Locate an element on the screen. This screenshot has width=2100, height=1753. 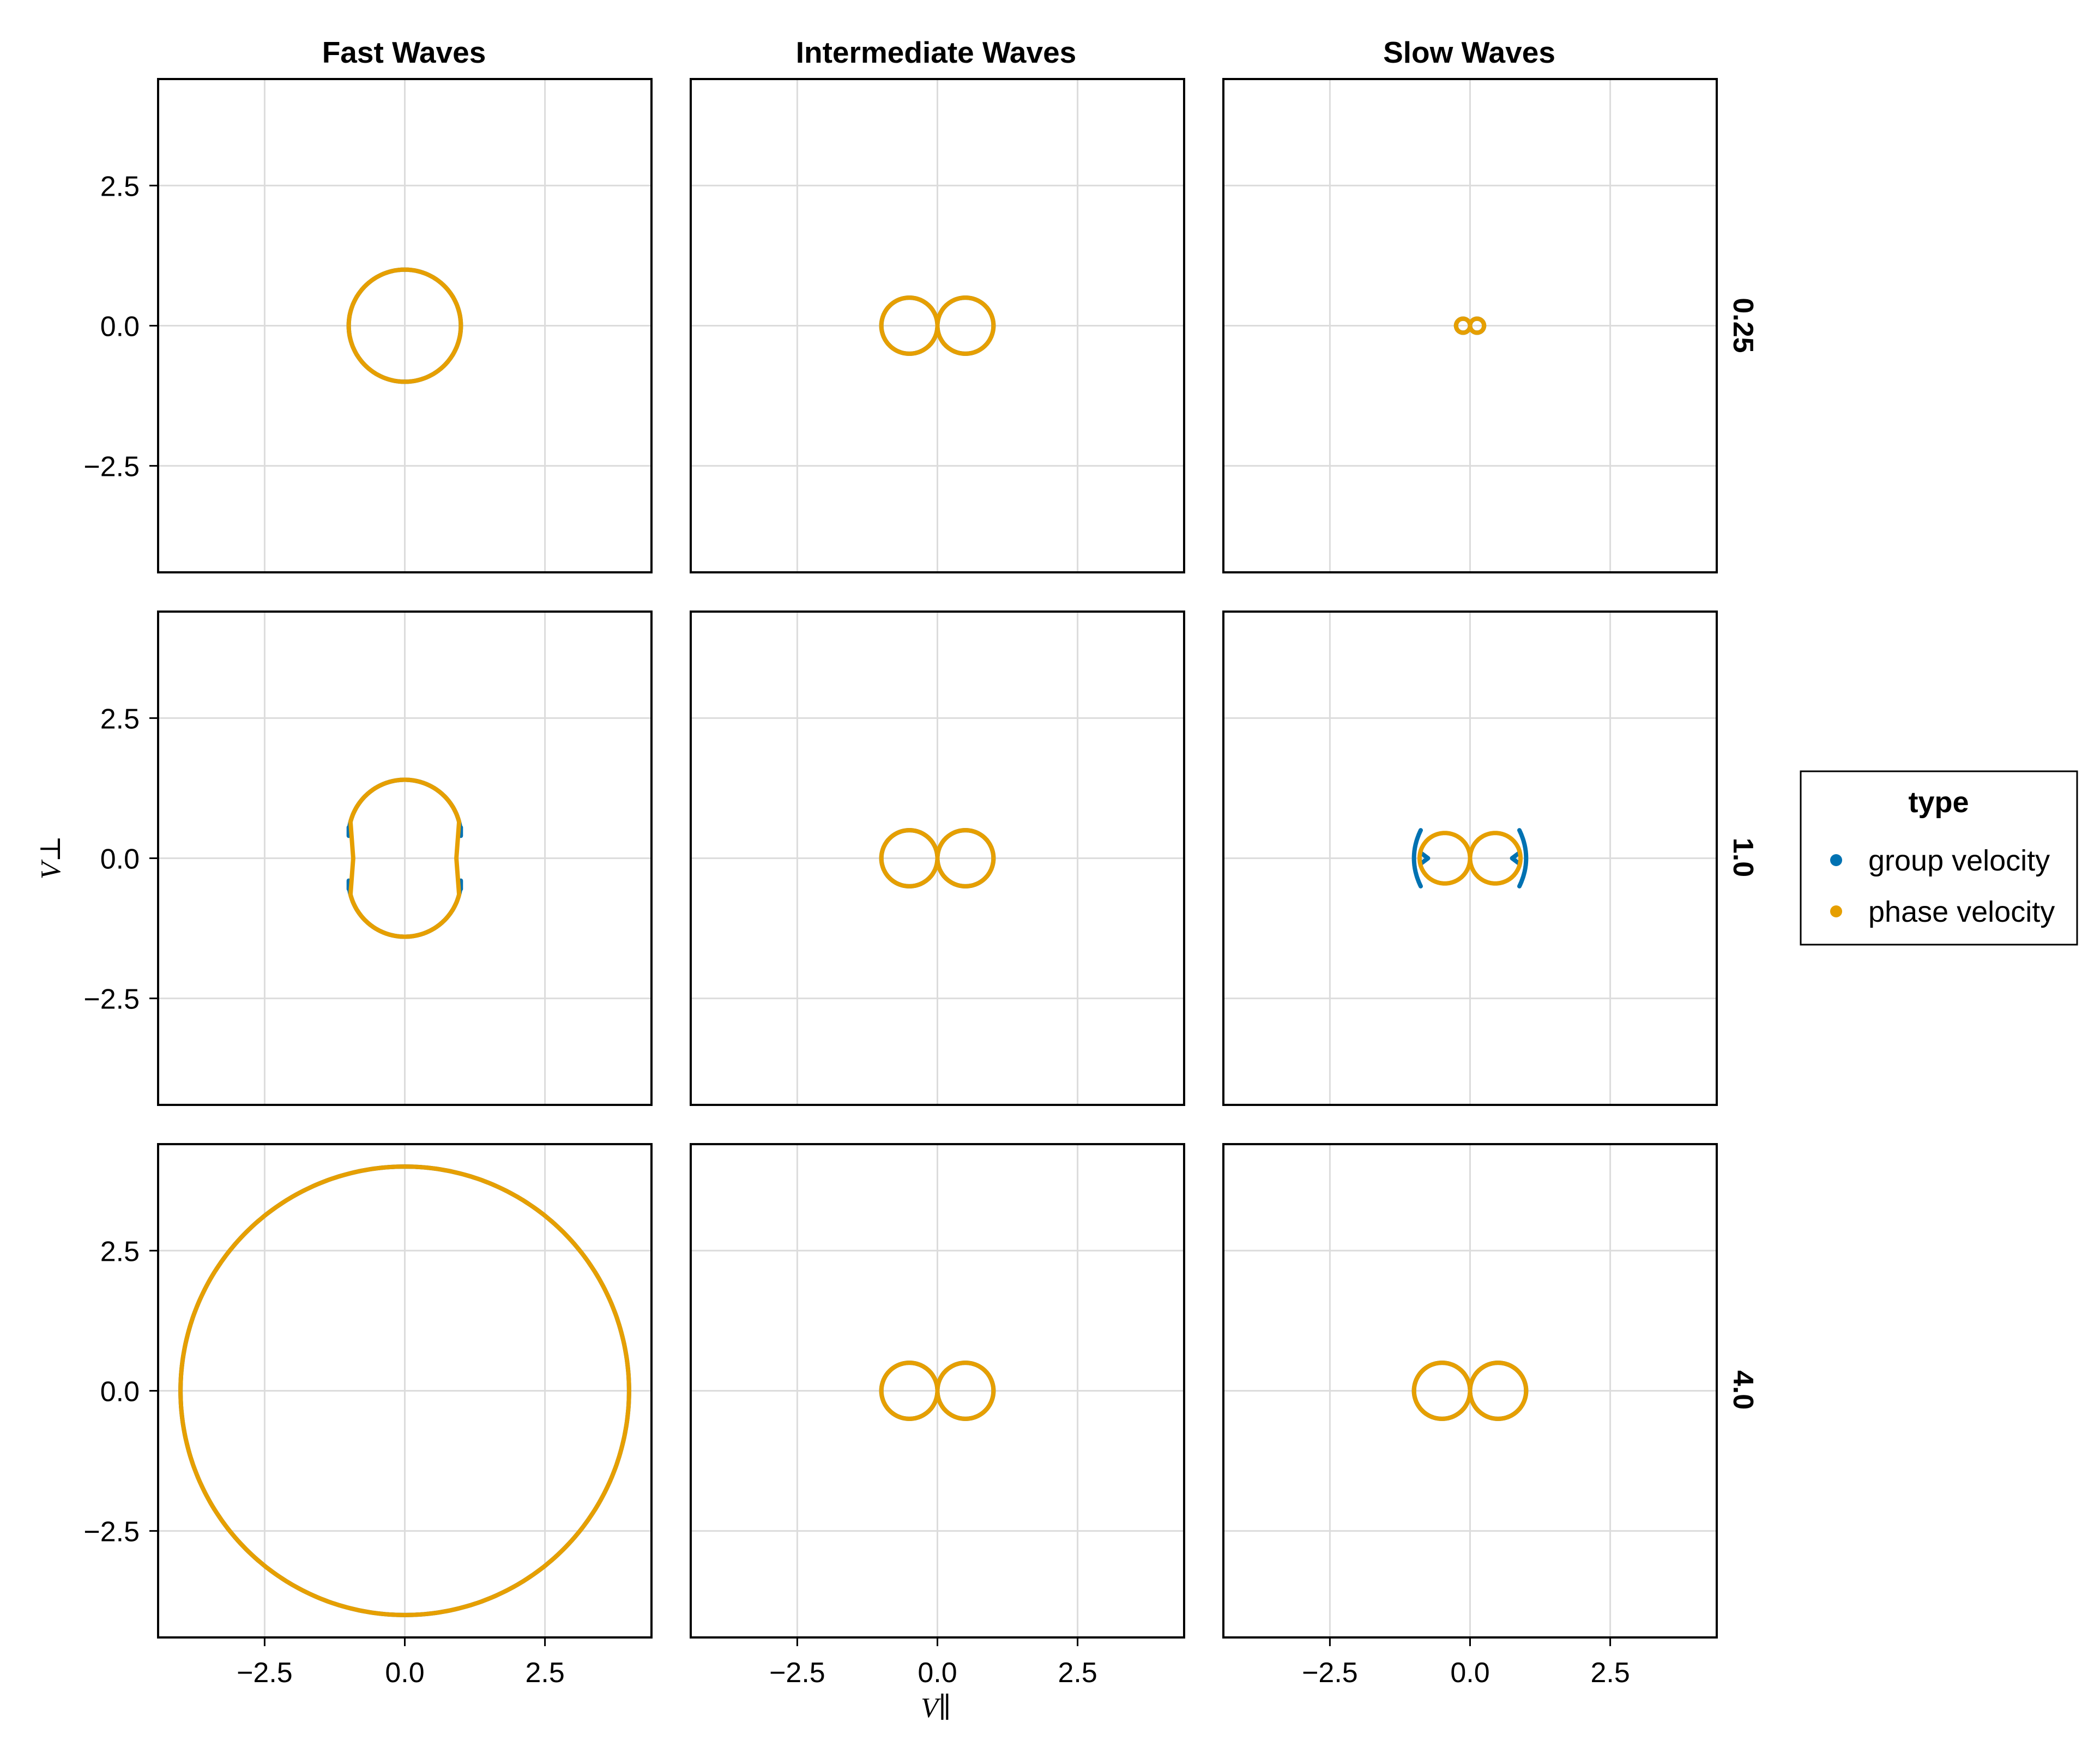
legend-box is located at coordinates (1939, 858).